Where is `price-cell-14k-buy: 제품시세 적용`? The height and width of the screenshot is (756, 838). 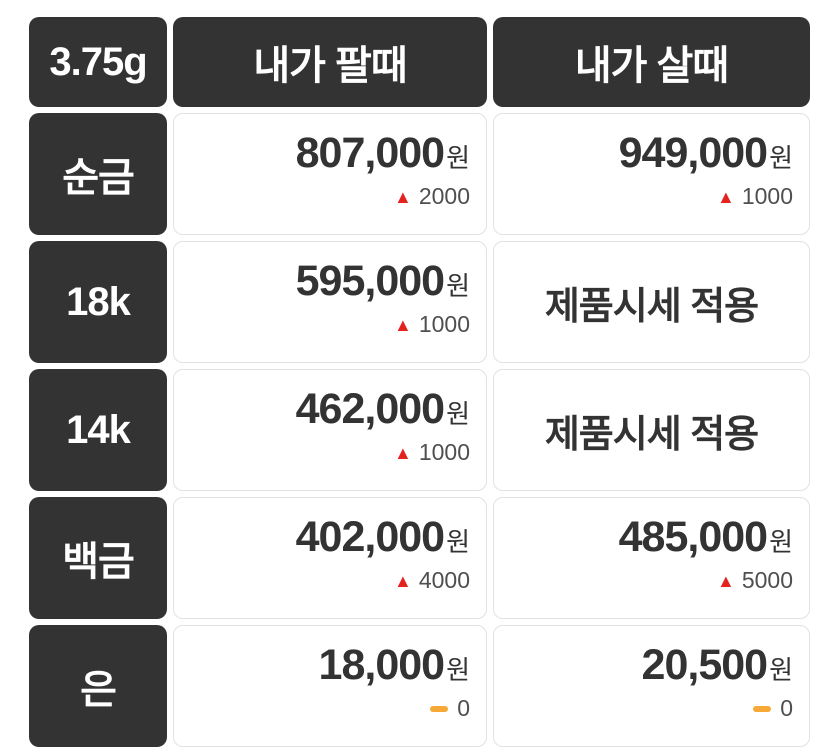 price-cell-14k-buy: 제품시세 적용 is located at coordinates (651, 430).